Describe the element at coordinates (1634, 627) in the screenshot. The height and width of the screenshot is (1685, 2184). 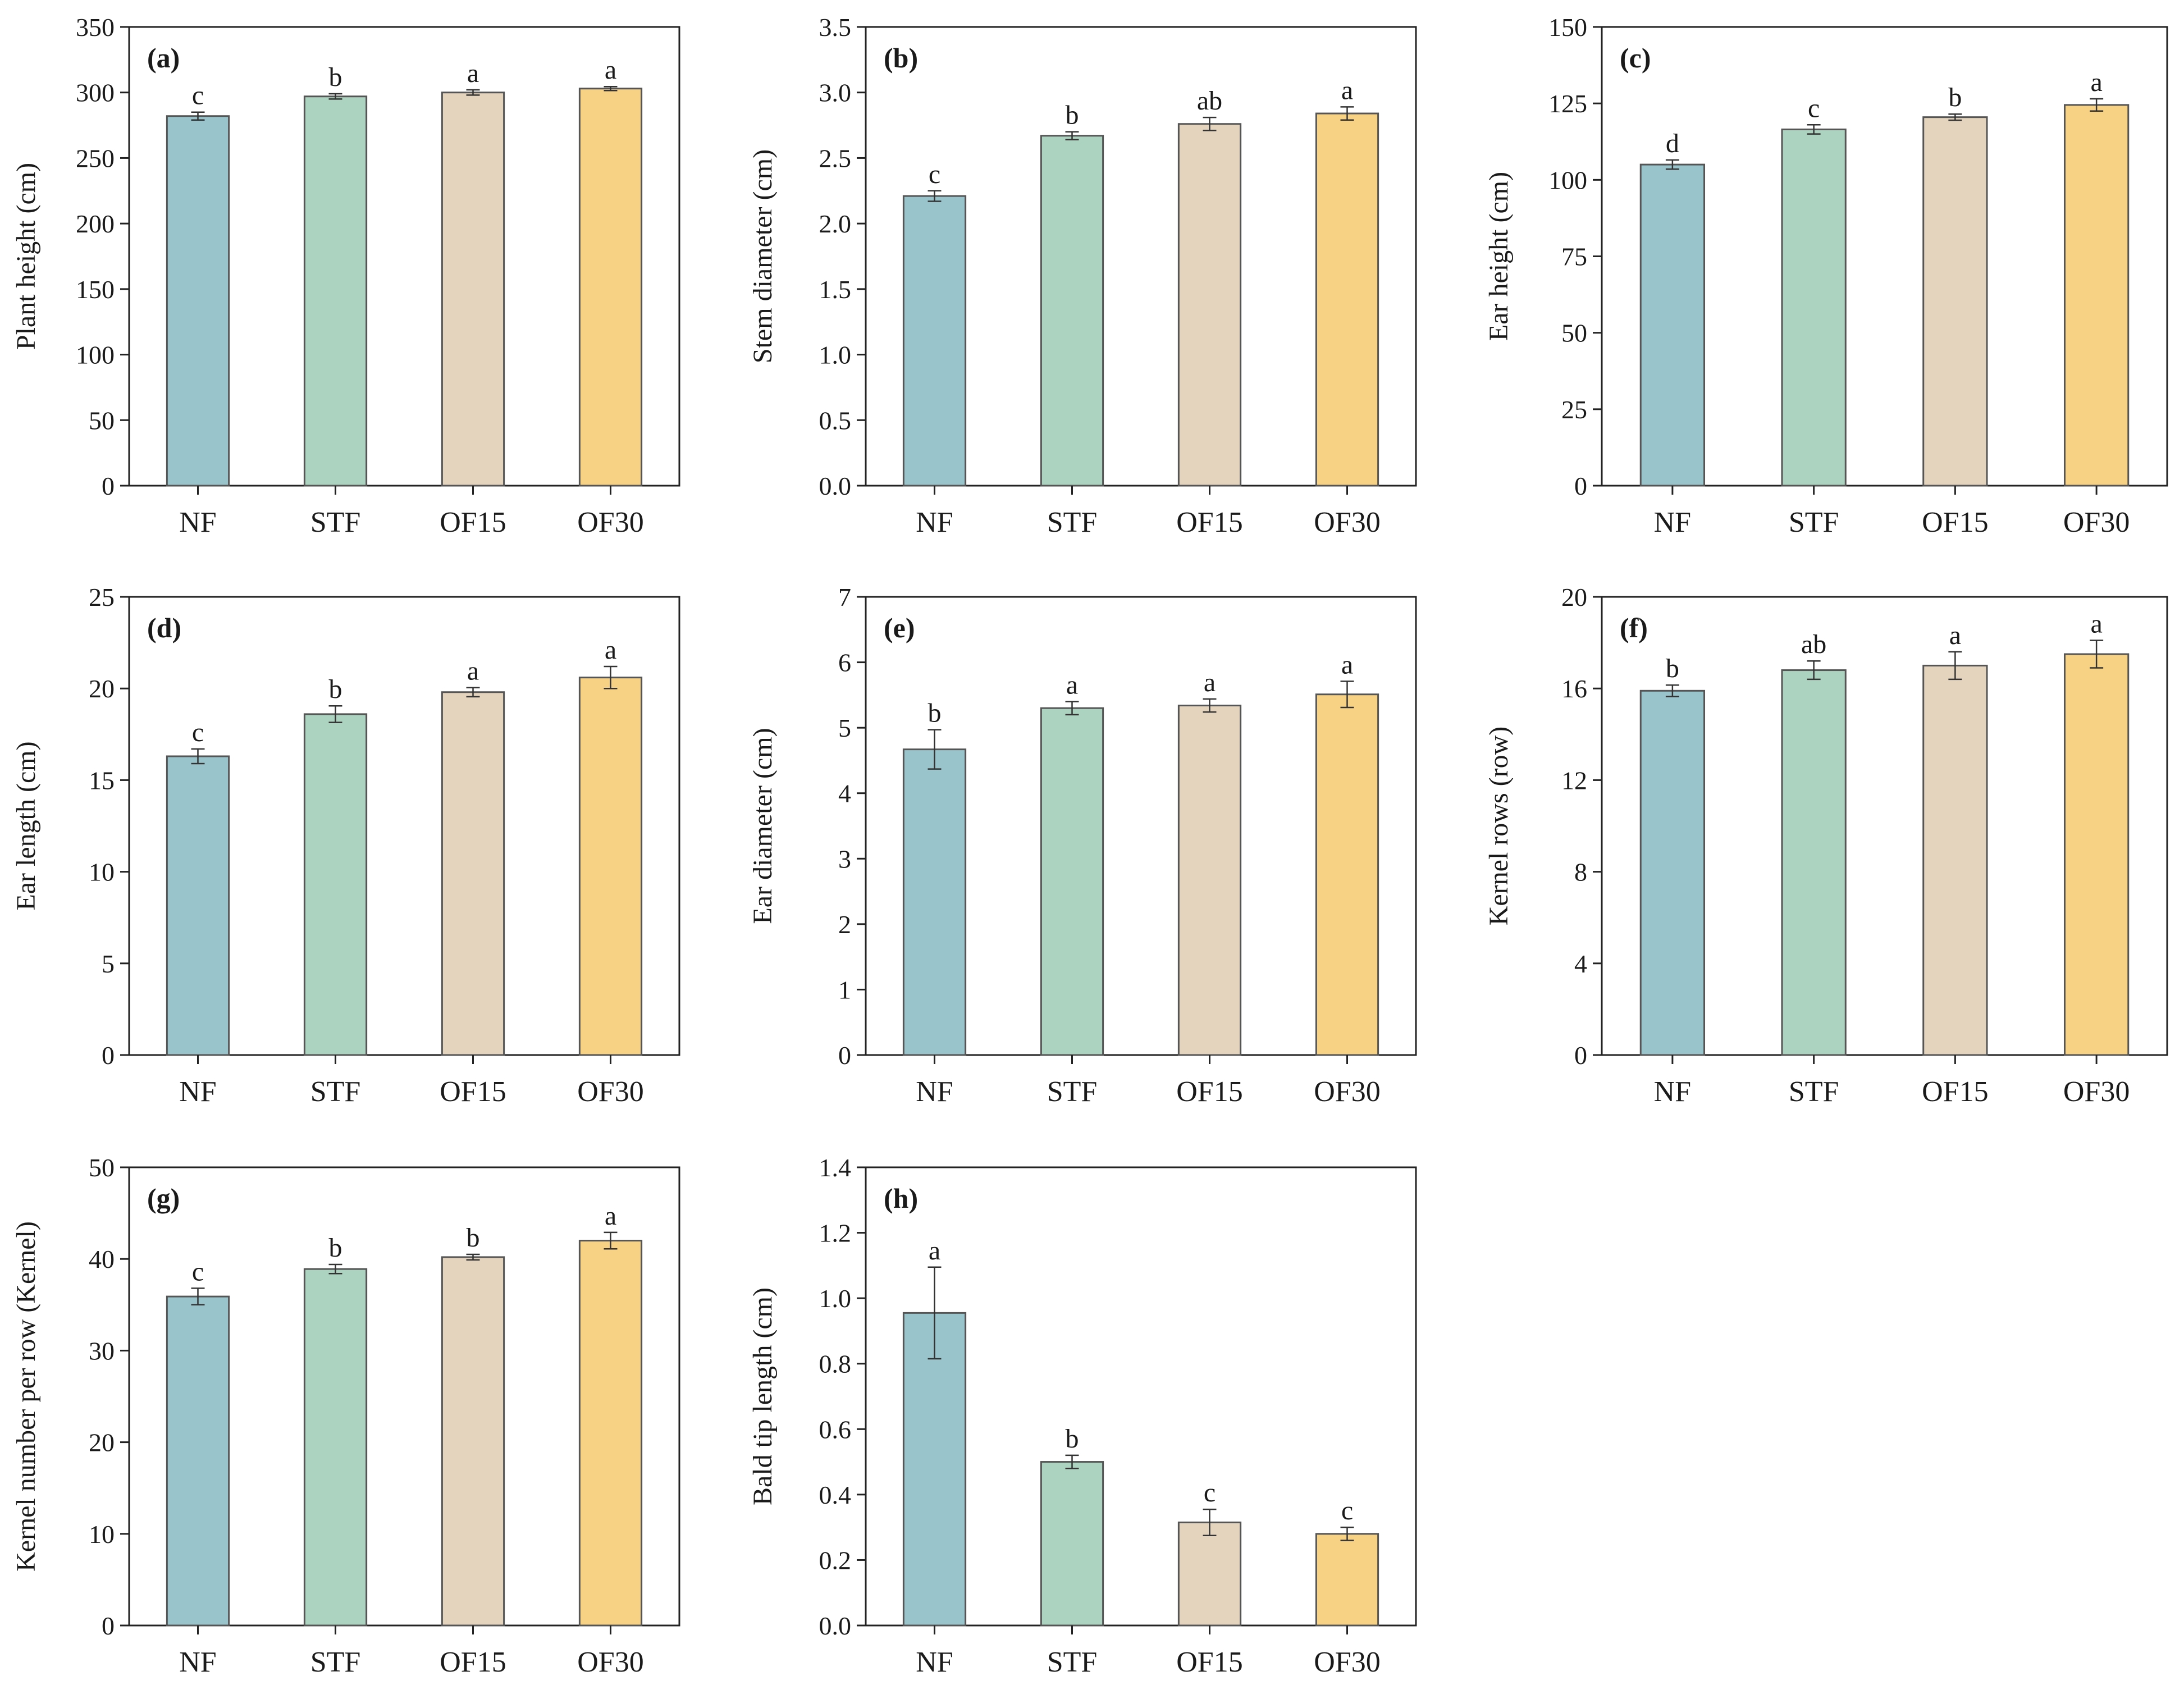
I see `panel-label-f: (f)` at that location.